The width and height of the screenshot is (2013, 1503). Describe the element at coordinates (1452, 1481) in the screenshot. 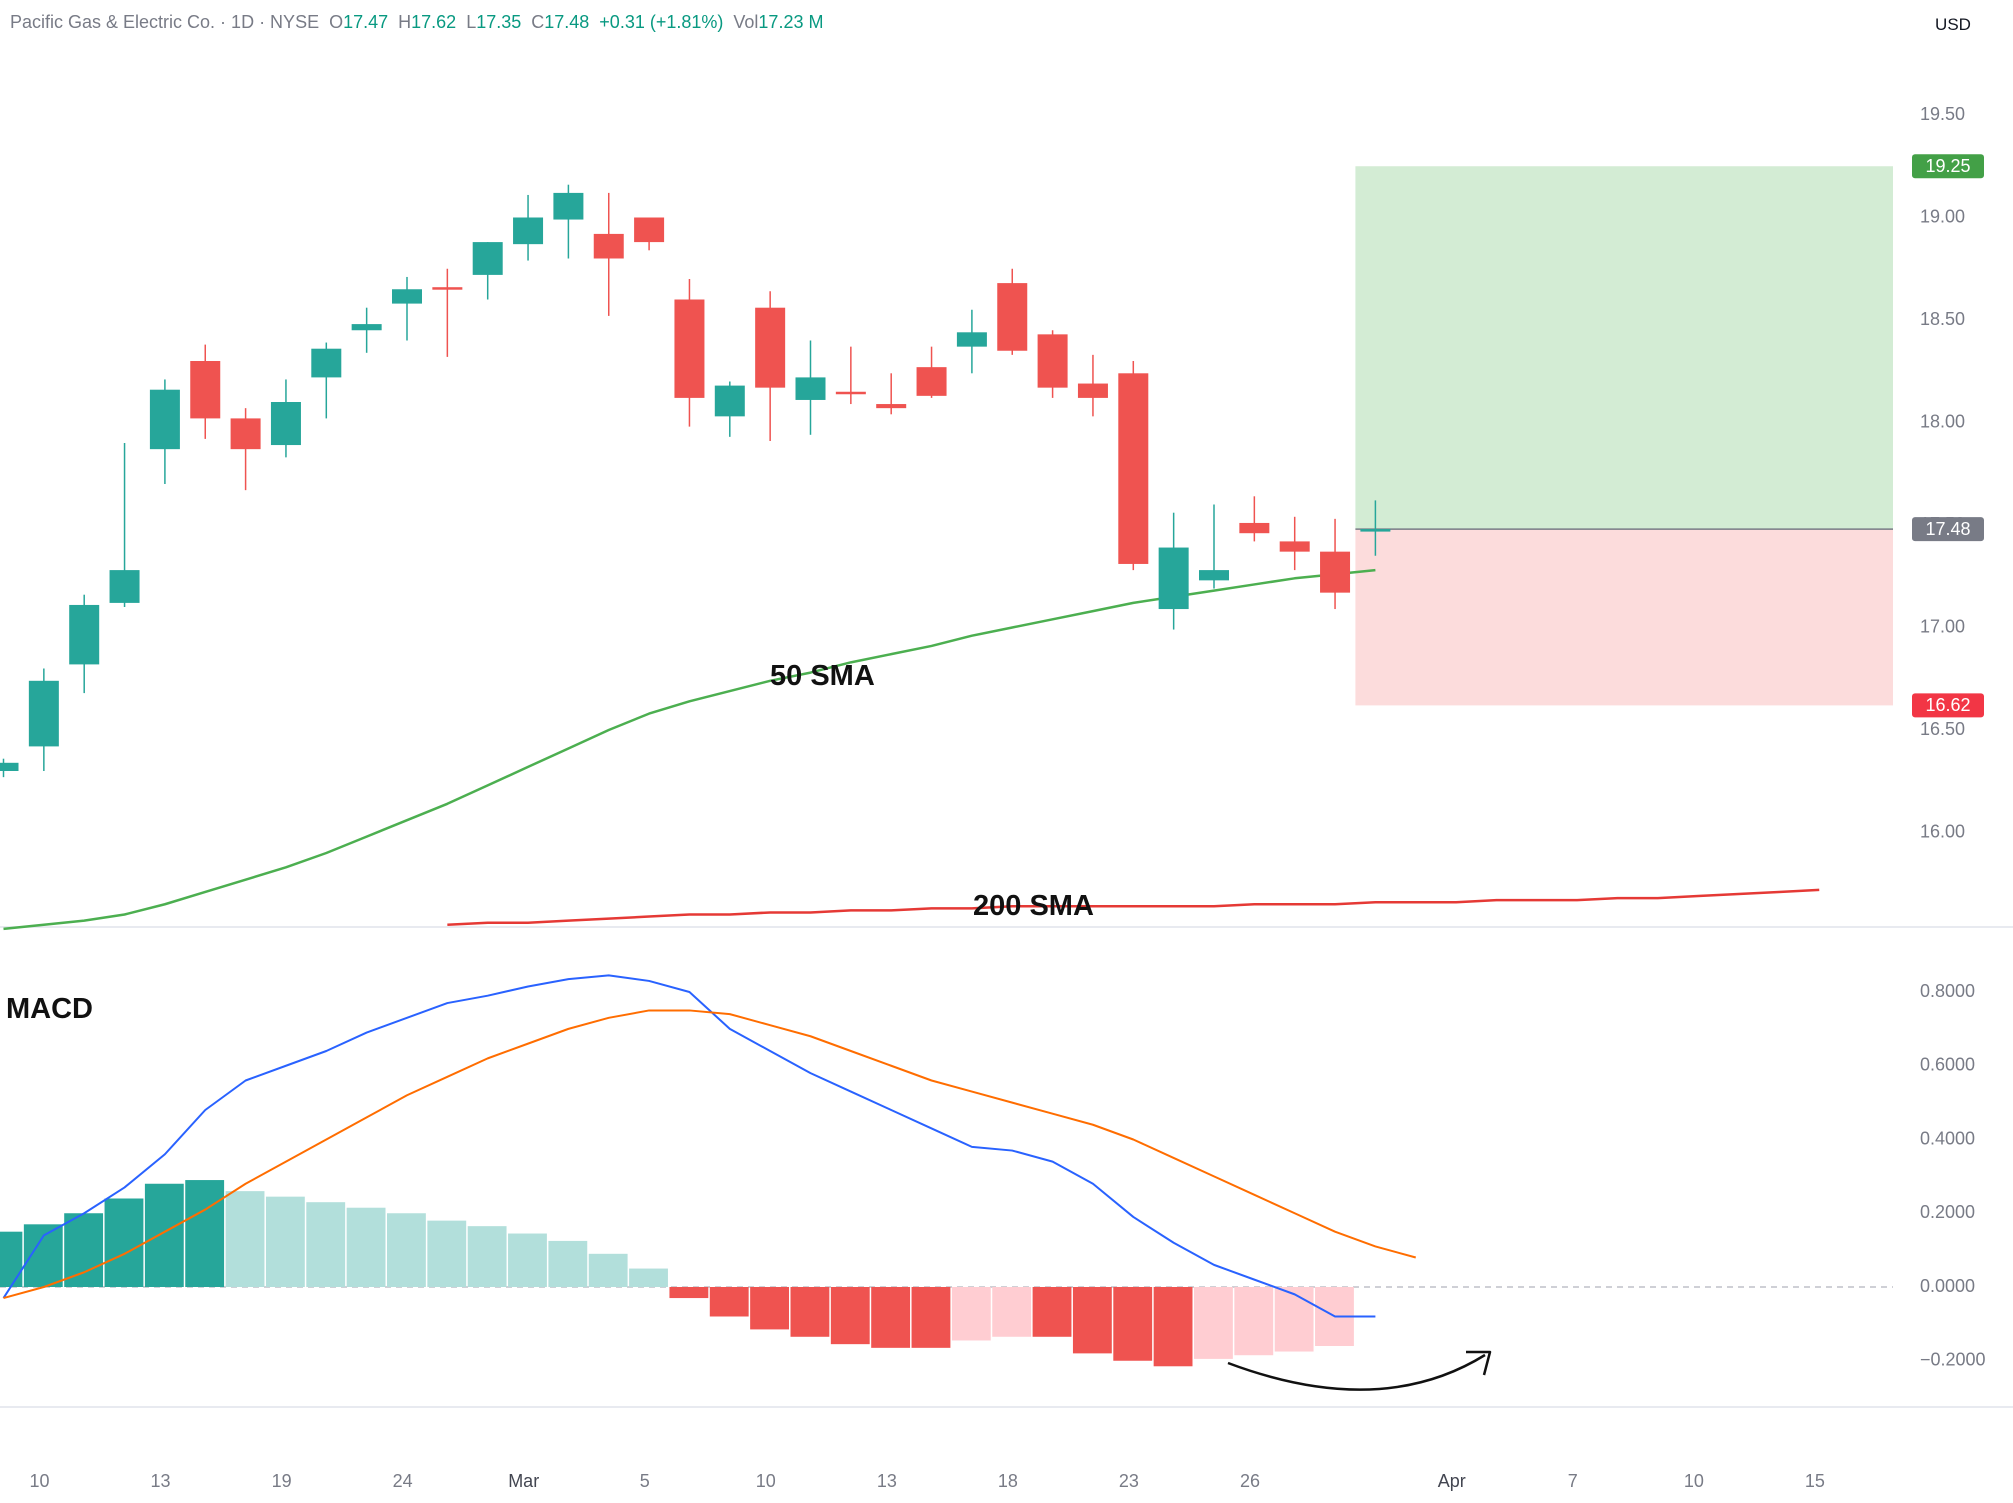

I see `time-axis-tick: Apr` at that location.